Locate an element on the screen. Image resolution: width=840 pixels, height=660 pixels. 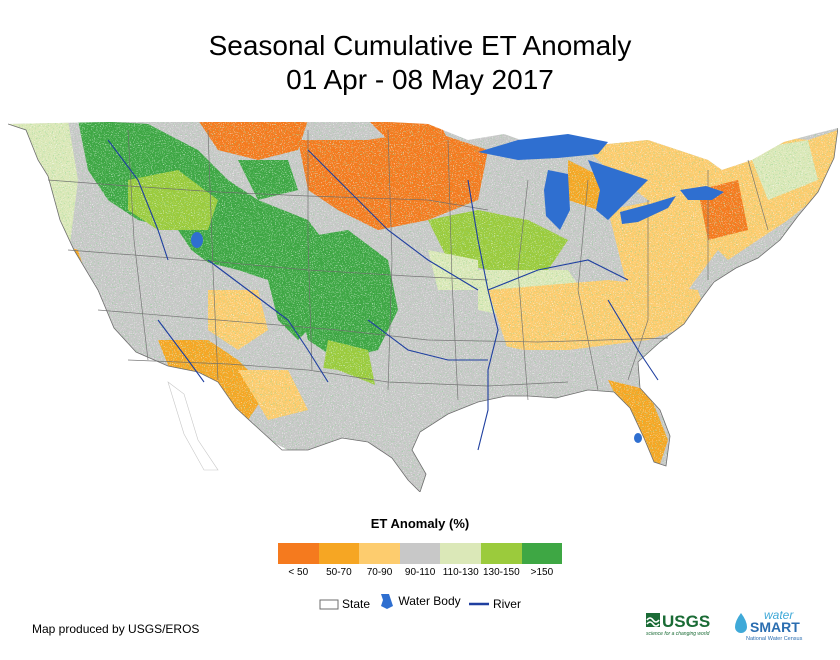
map-key: State Water Body River is located at coordinates (420, 602).